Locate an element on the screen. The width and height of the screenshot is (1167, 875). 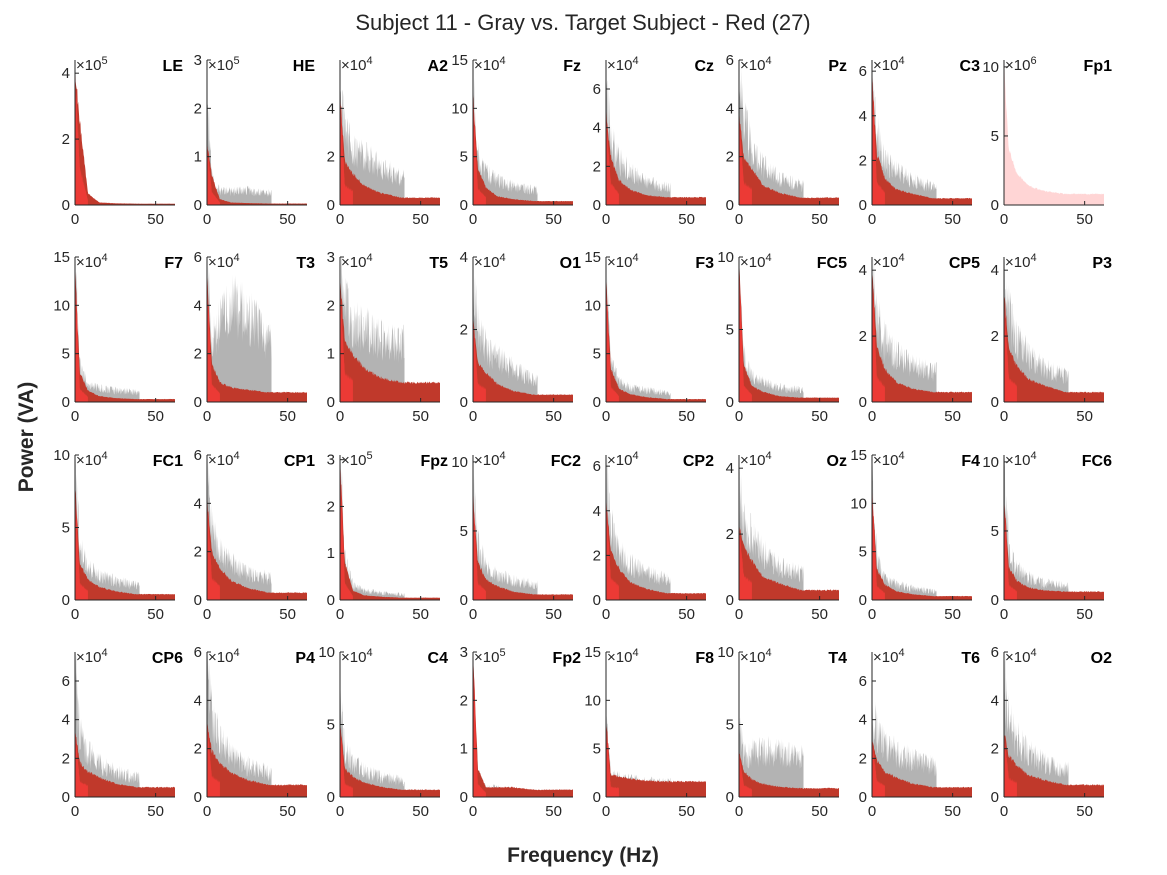
red-peak-t5 is located at coordinates (346, 337).